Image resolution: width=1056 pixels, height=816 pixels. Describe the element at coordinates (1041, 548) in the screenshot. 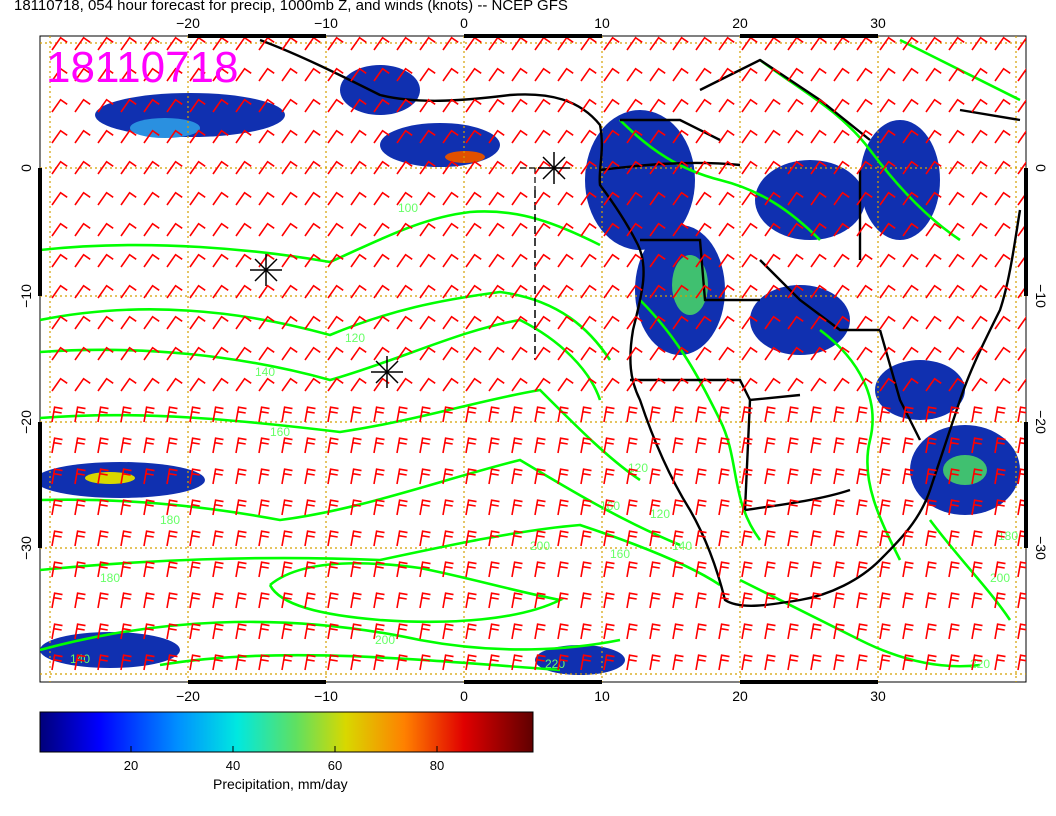

I see `lat-label: −30` at that location.